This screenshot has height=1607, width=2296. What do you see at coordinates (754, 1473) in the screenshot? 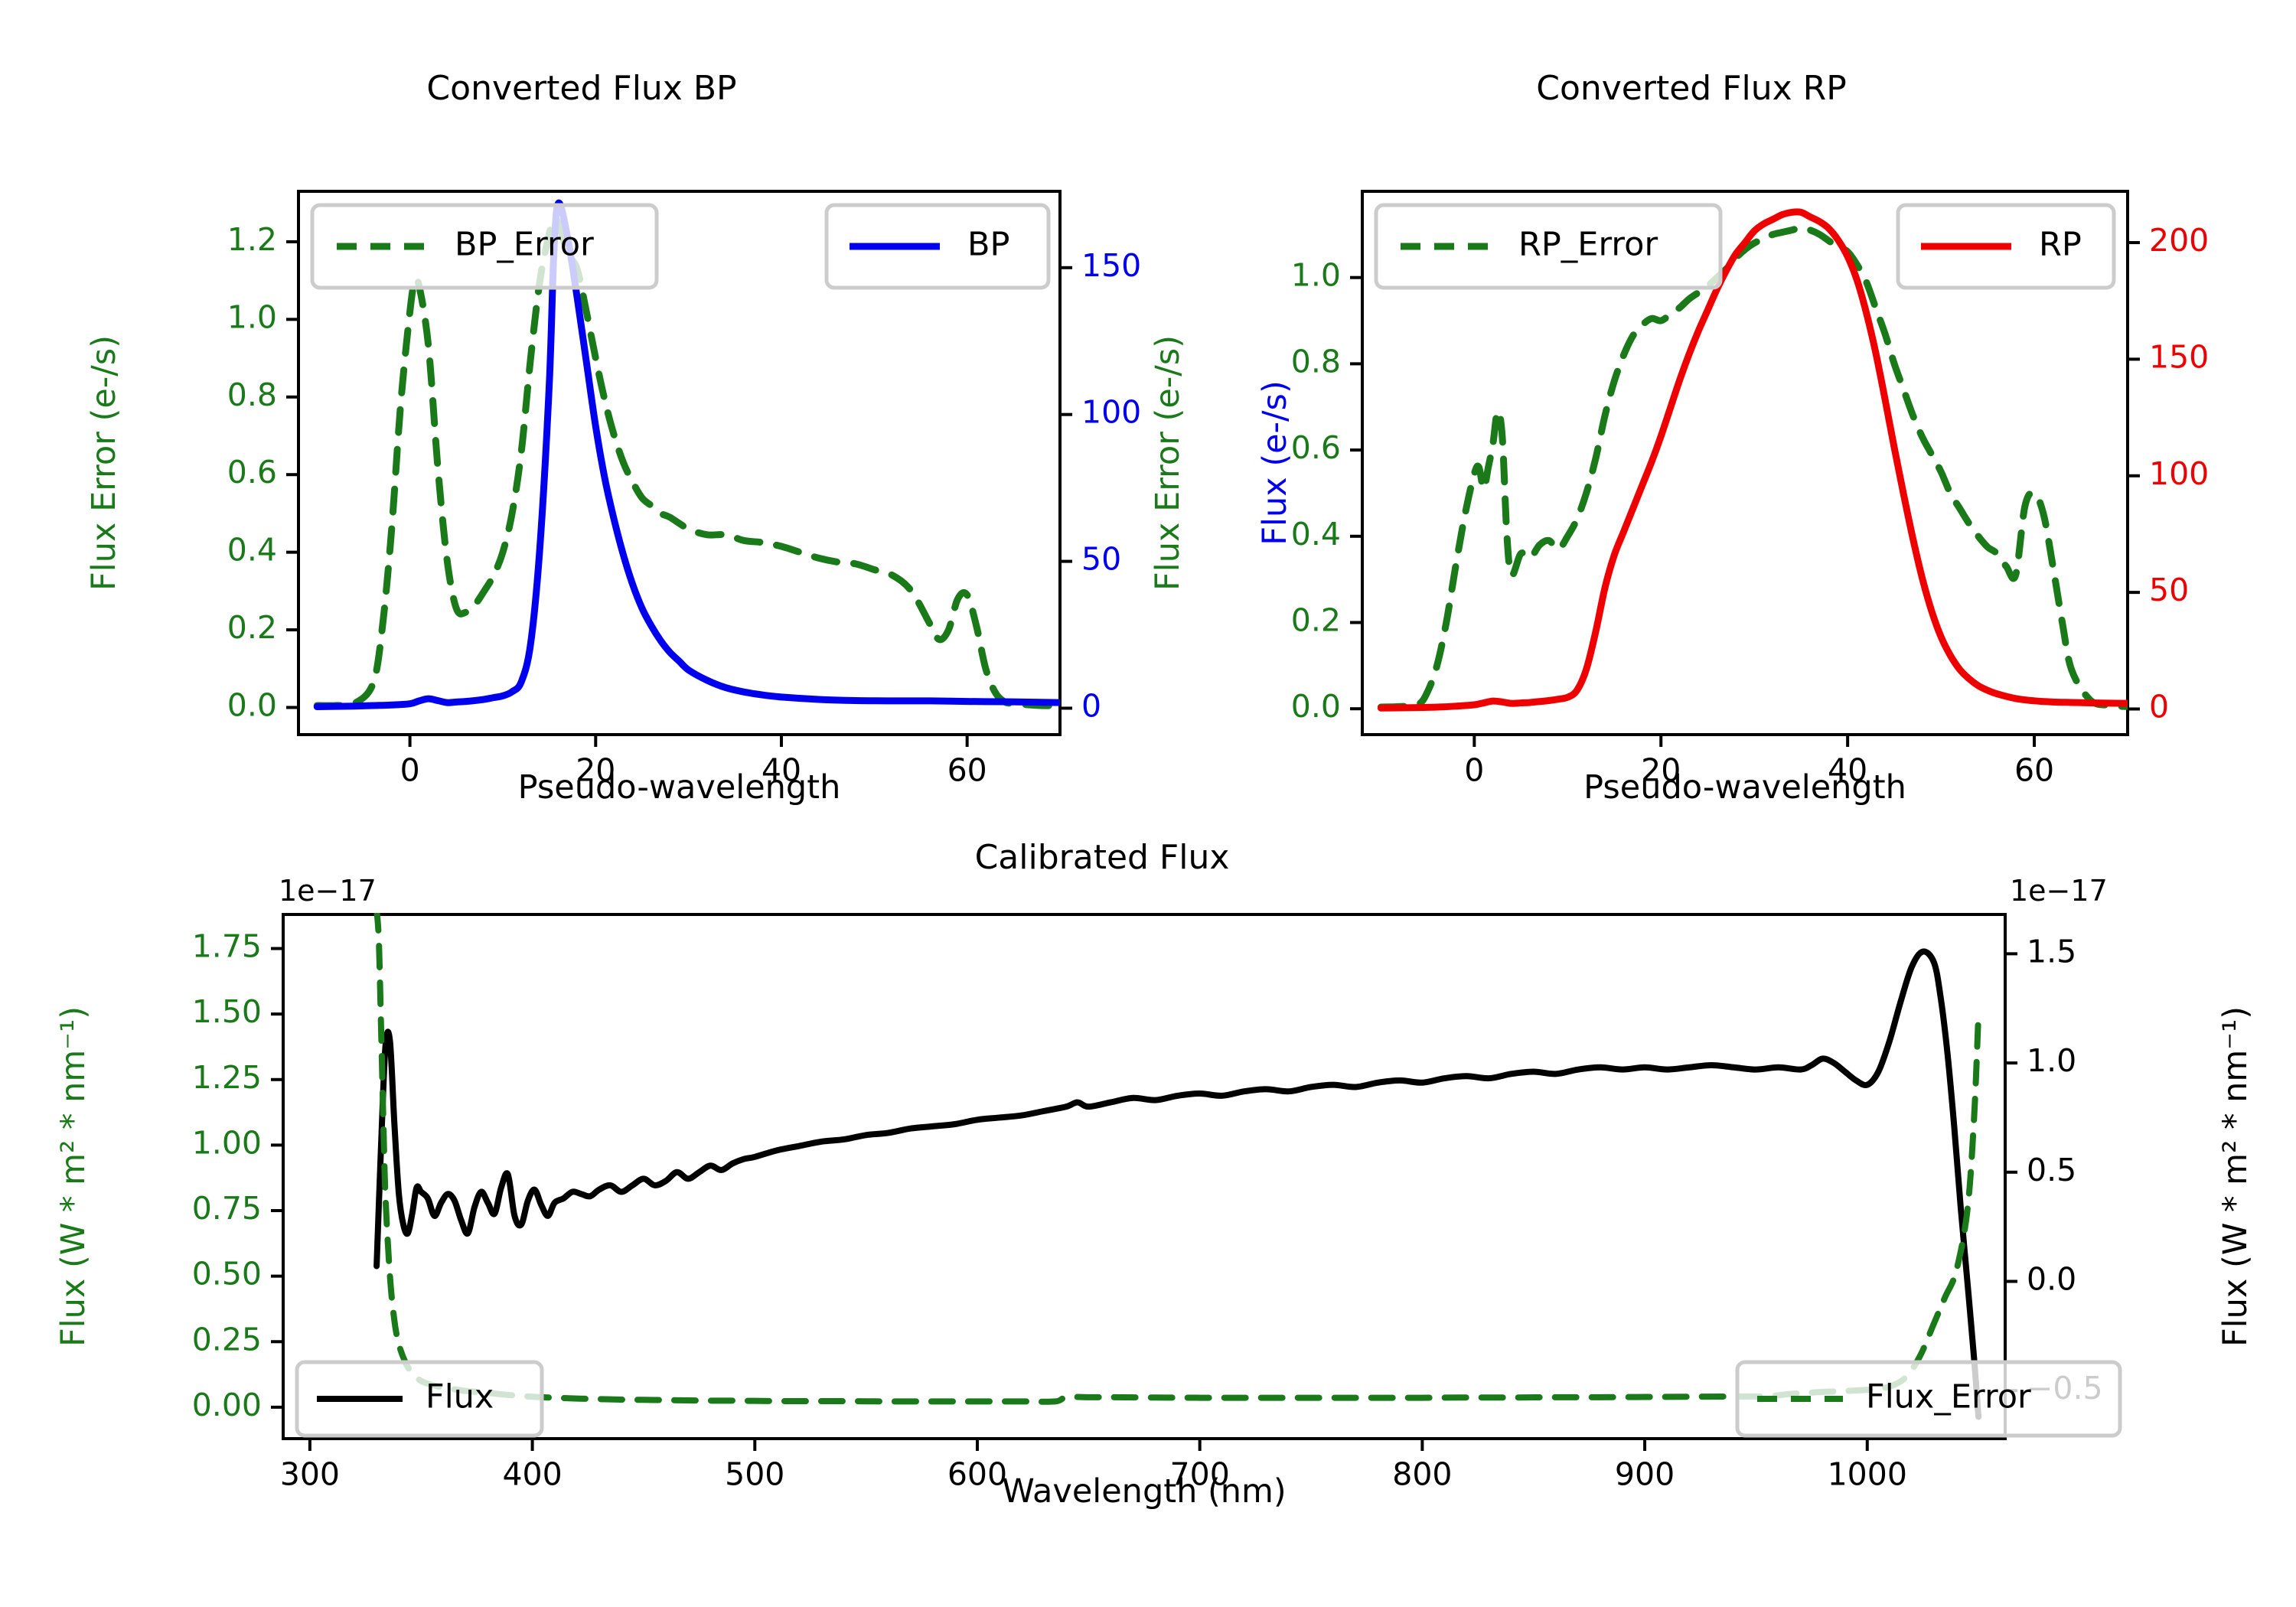
I see `x-tick-label: 500` at bounding box center [754, 1473].